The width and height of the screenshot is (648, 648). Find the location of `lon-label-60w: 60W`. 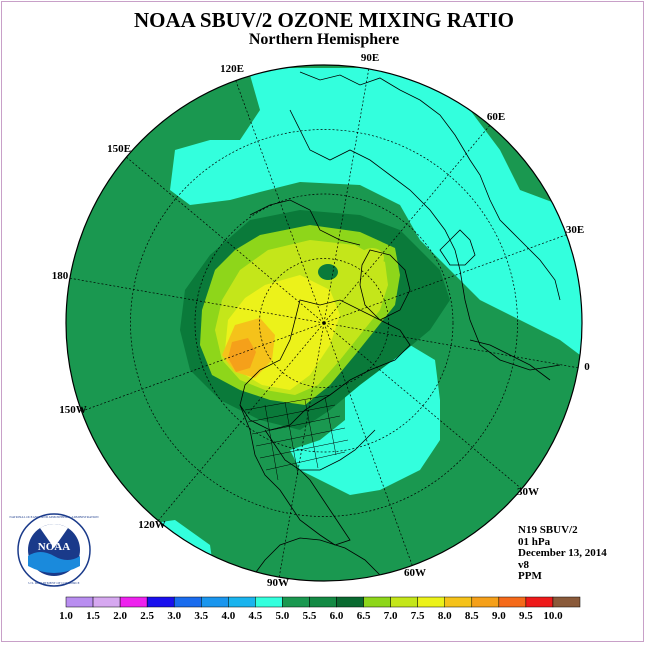

lon-label-60w: 60W is located at coordinates (415, 573).